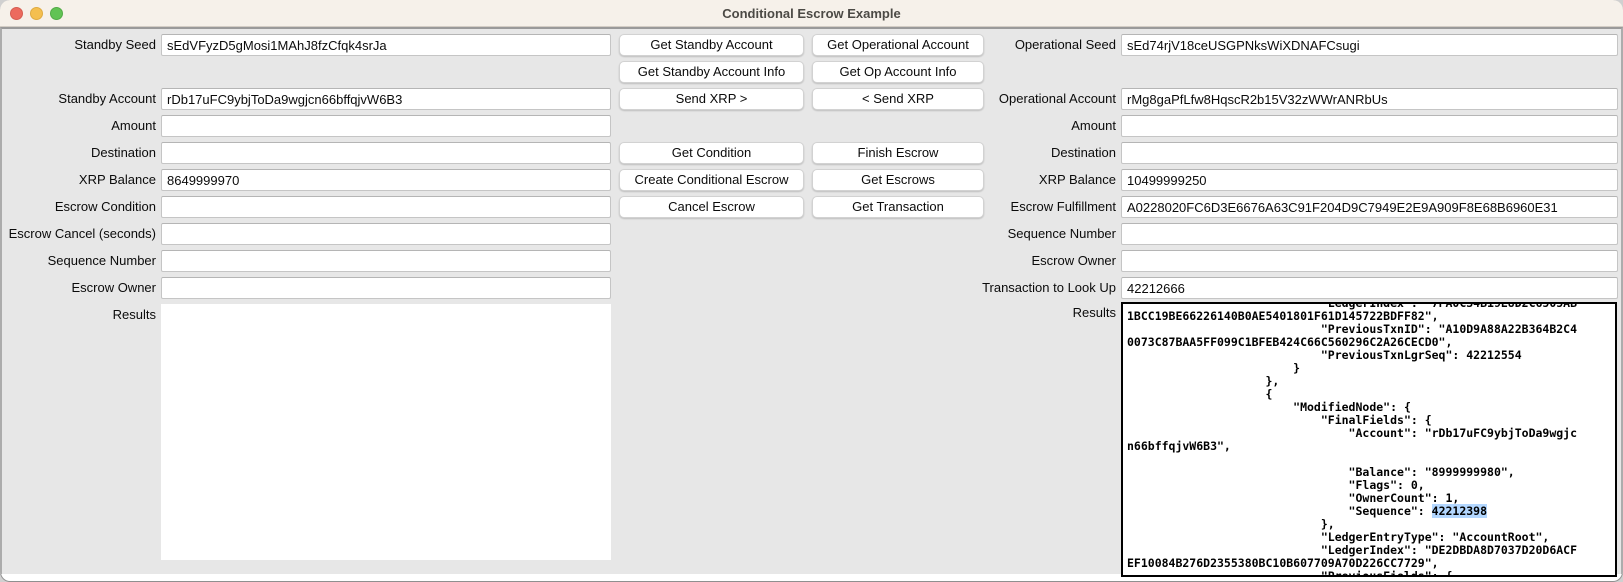 Image resolution: width=1623 pixels, height=582 pixels. I want to click on operational-escrow-owner-field, so click(1369, 261).